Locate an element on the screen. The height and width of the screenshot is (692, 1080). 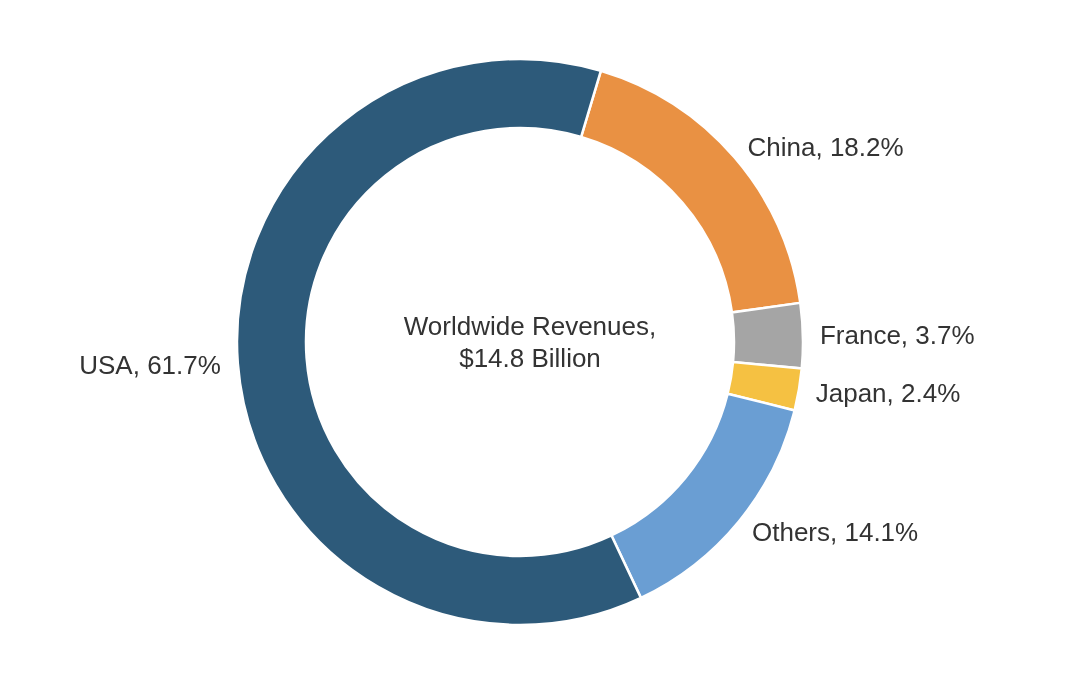
slice-label: Japan, 2.4% is located at coordinates (888, 392).